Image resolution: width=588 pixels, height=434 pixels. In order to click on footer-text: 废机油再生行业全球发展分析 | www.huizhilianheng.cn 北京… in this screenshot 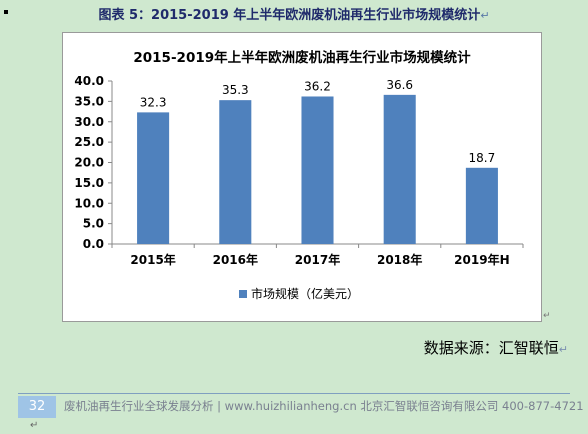, I will do `click(324, 406)`.